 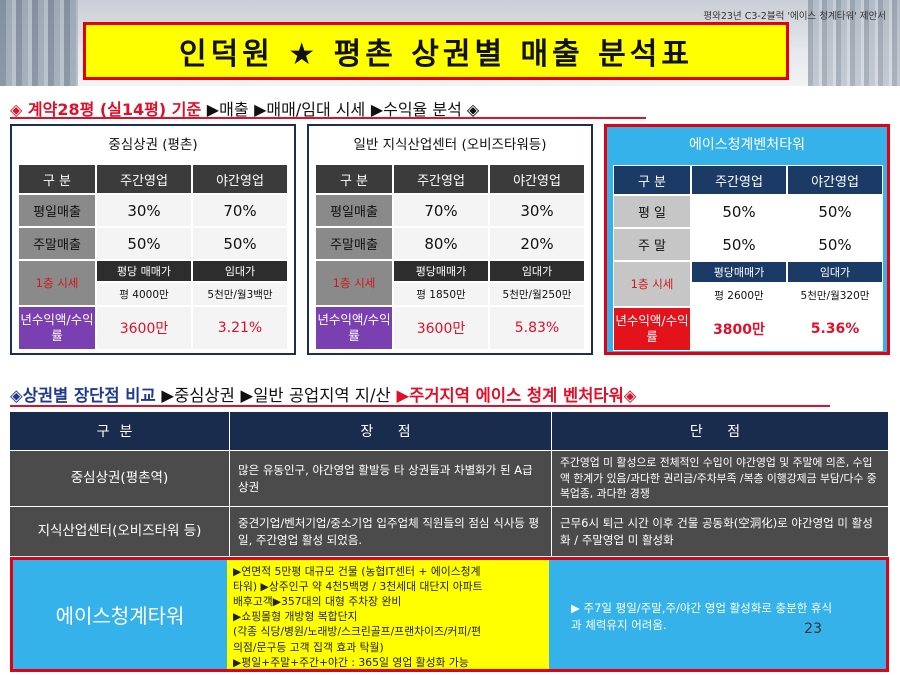 What do you see at coordinates (835, 295) in the screenshot?
I see `sub-value: 5천만/월320만` at bounding box center [835, 295].